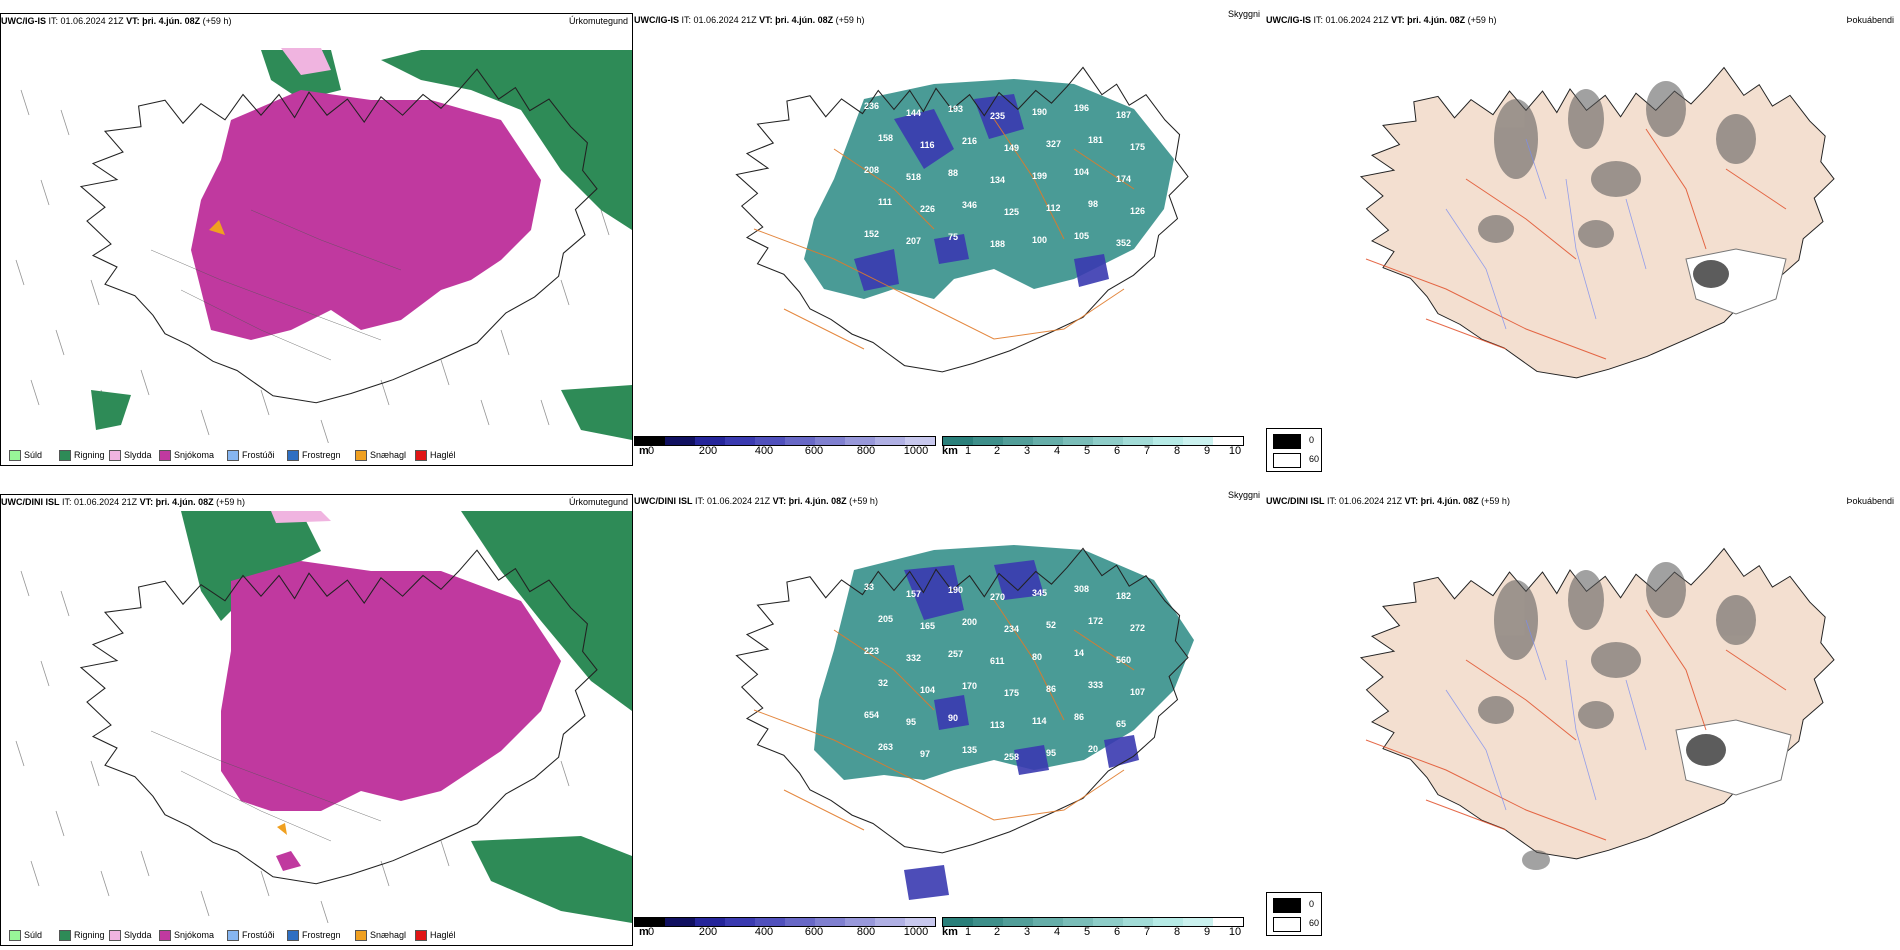  I want to click on cloud-value-label: 65, so click(1121, 724).